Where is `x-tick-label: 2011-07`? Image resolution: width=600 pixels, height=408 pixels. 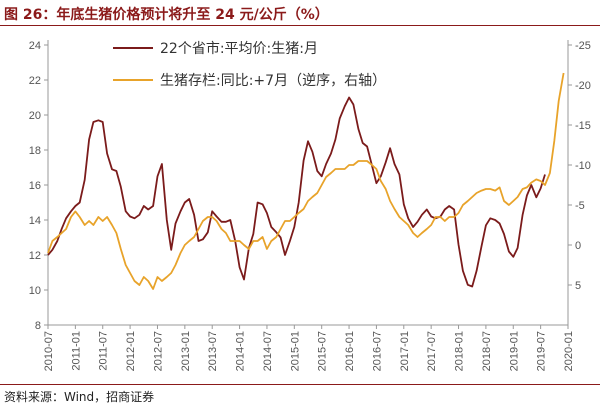 x-tick-label: 2011-07 is located at coordinates (104, 351).